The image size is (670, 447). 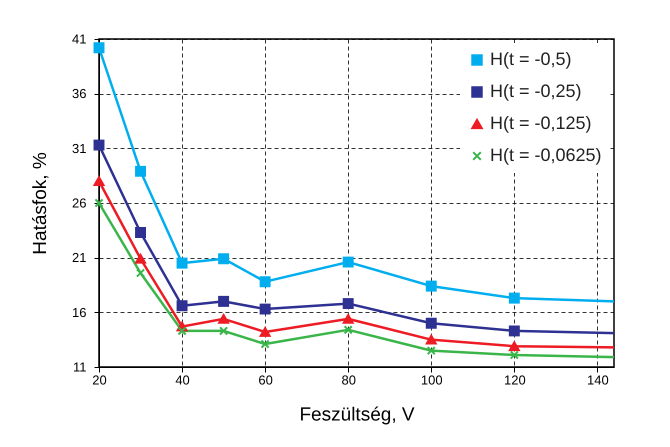 I want to click on y-tick-label: 26, so click(x=79, y=203).